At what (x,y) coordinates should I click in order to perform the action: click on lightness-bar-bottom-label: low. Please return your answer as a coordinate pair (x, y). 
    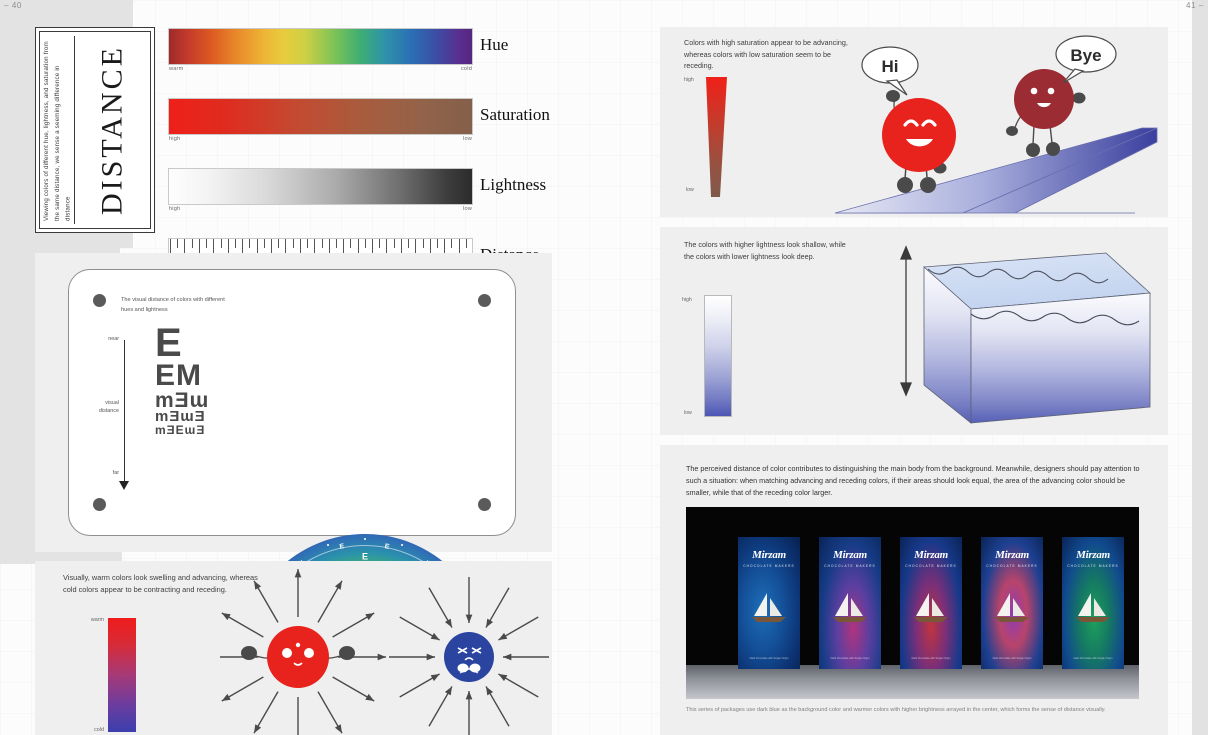
    Looking at the image, I should click on (688, 413).